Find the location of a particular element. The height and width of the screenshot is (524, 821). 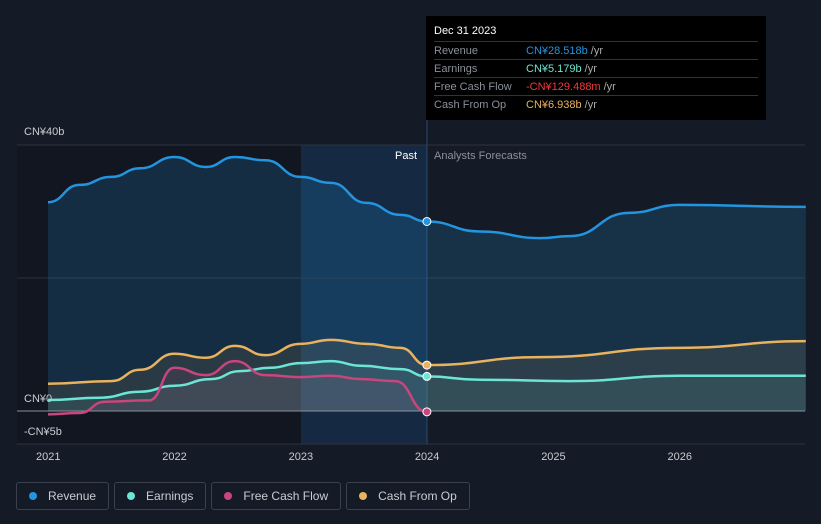

forecast-label: Analysts Forecasts is located at coordinates (480, 156).